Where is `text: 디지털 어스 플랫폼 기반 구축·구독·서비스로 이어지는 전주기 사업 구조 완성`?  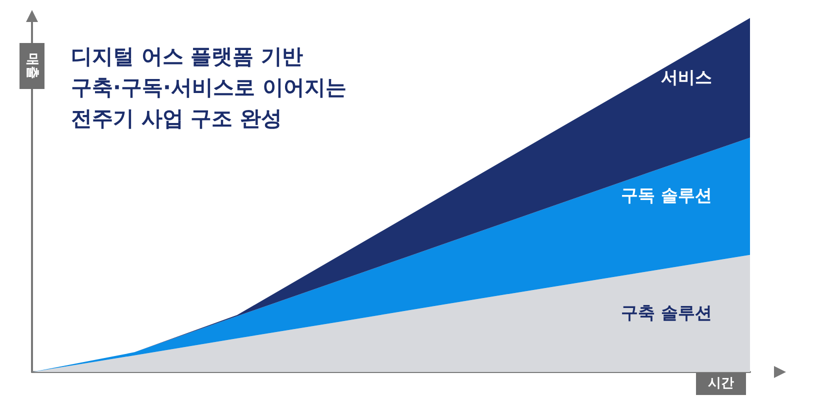 text: 디지털 어스 플랫폼 기반 구축·구독·서비스로 이어지는 전주기 사업 구조 완성 is located at coordinates (208, 87).